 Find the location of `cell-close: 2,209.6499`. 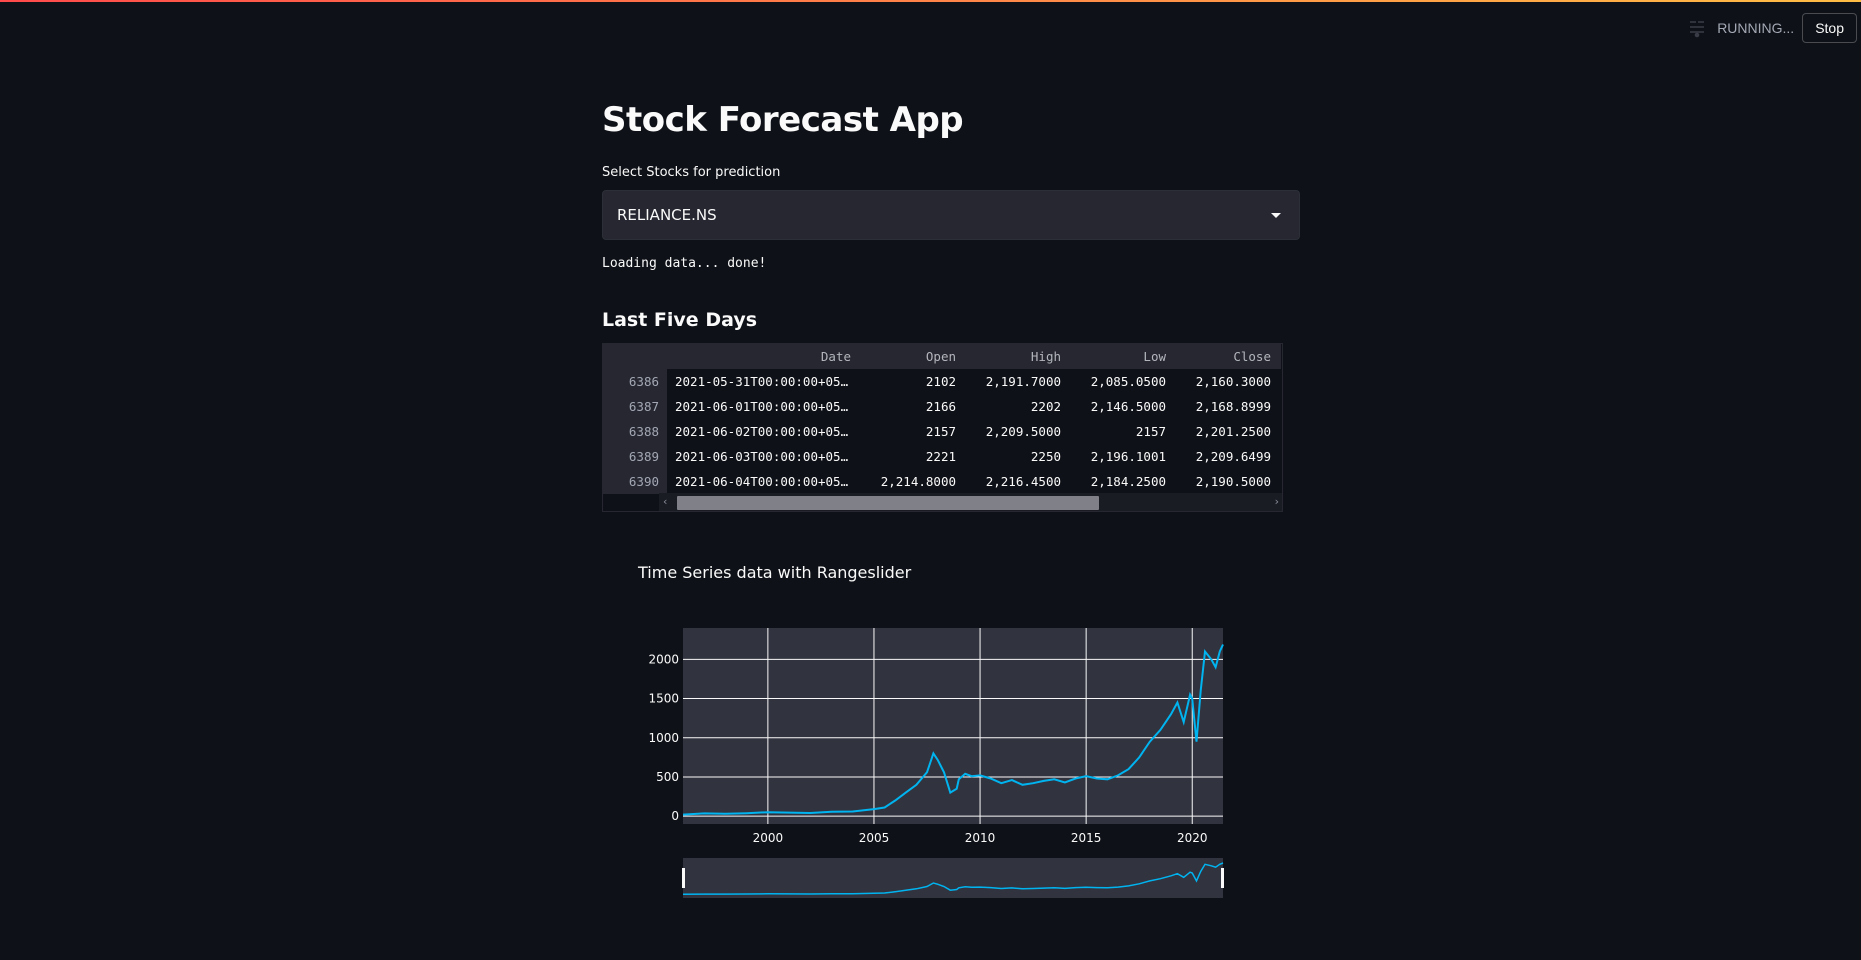

cell-close: 2,209.6499 is located at coordinates (1233, 456).